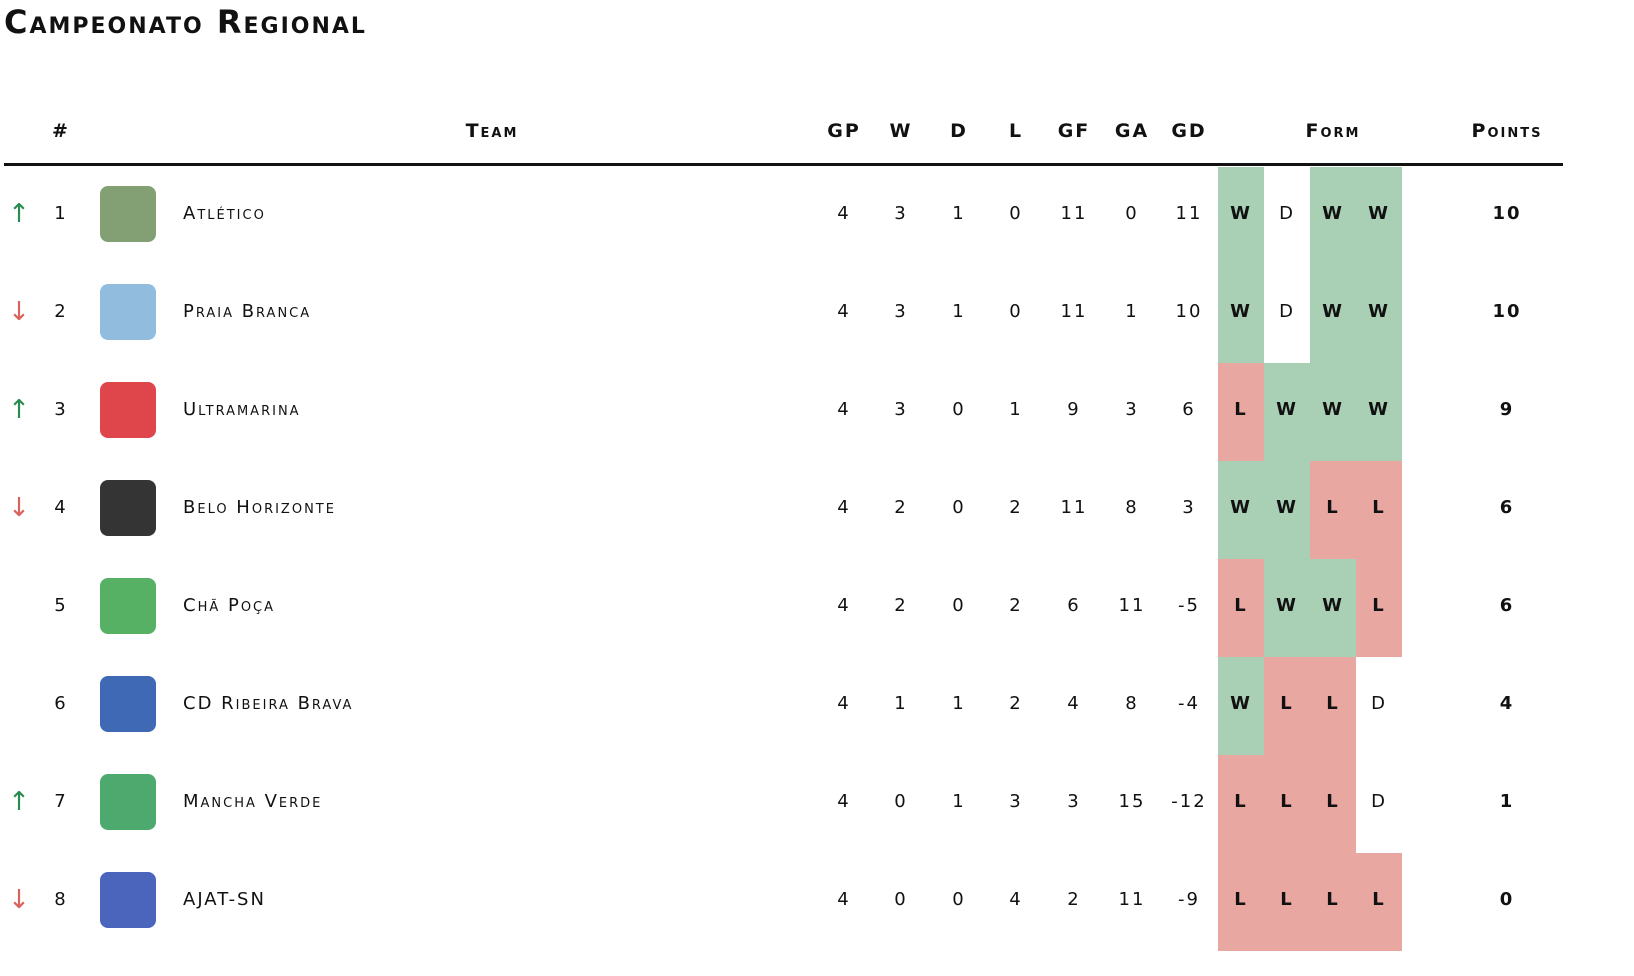 The height and width of the screenshot is (976, 1634). What do you see at coordinates (1016, 409) in the screenshot?
I see `stat-l: 1` at bounding box center [1016, 409].